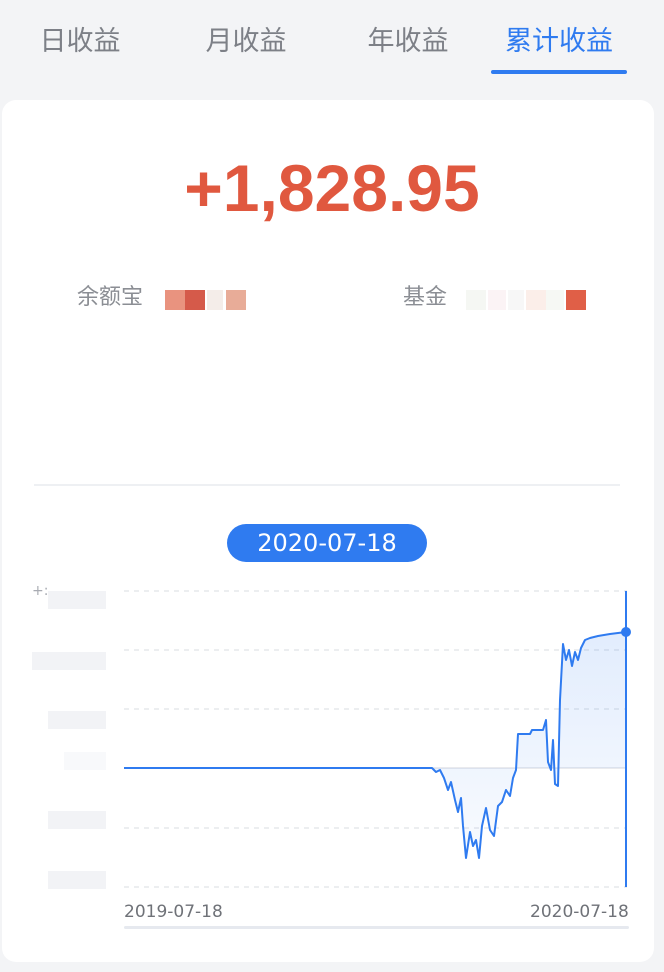 Image resolution: width=664 pixels, height=972 pixels. What do you see at coordinates (559, 72) in the screenshot?
I see `tab-active-indicator` at bounding box center [559, 72].